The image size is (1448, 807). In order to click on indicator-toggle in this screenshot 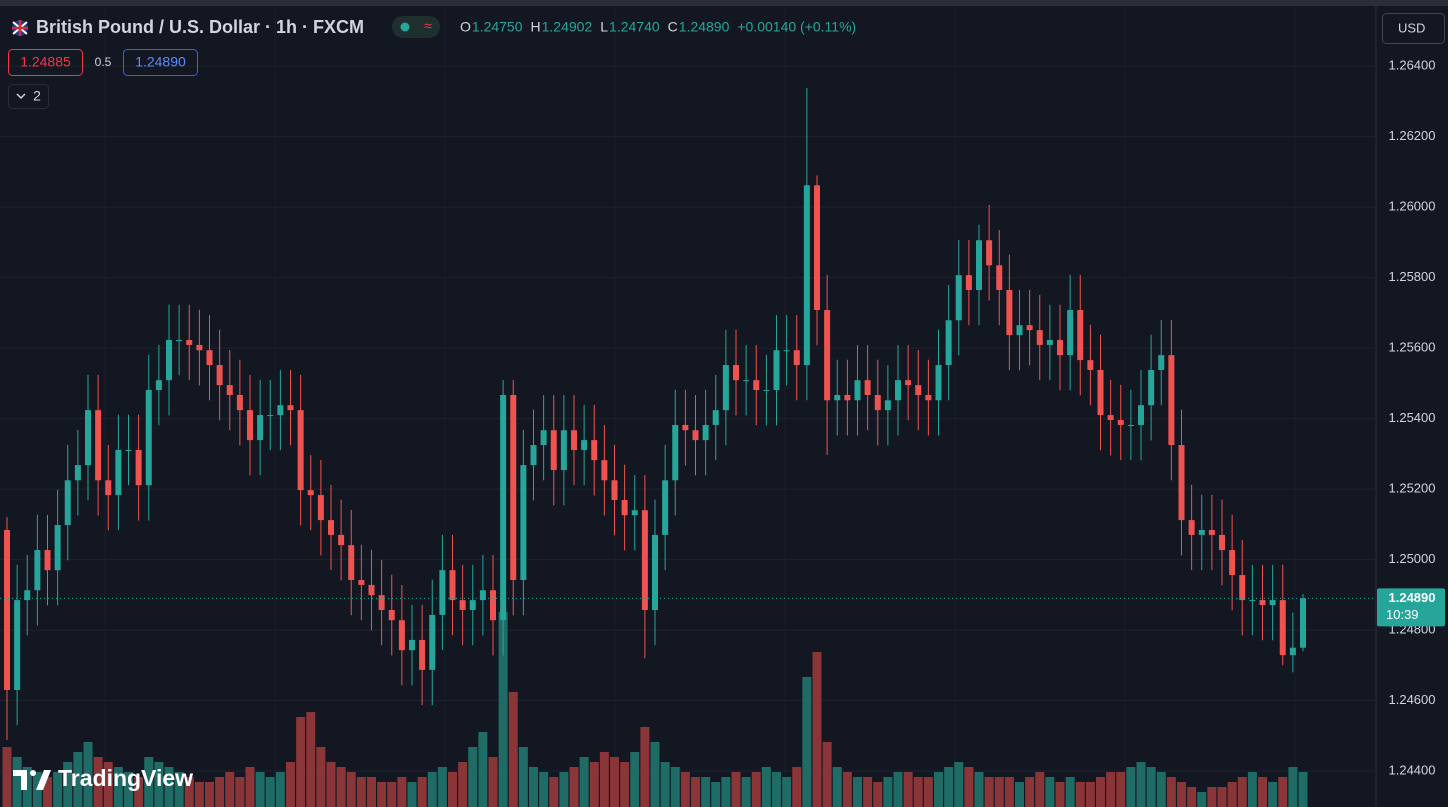, I will do `click(28, 96)`.